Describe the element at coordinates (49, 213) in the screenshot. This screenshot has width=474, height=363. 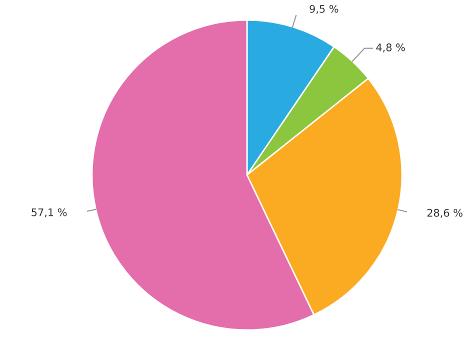
I see `data-label: 57,1 %` at that location.